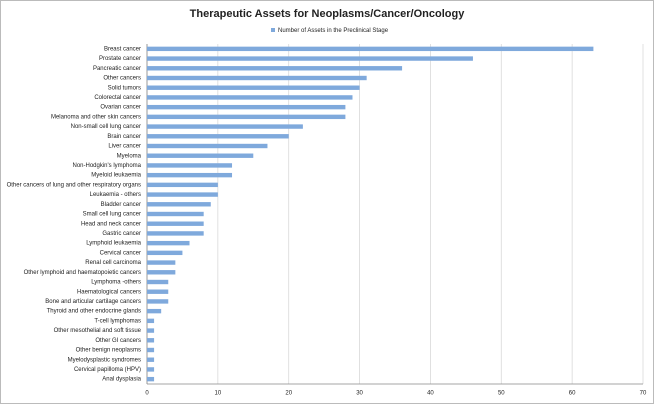  What do you see at coordinates (124, 137) in the screenshot?
I see `y-tick-label: Brain cancer` at bounding box center [124, 137].